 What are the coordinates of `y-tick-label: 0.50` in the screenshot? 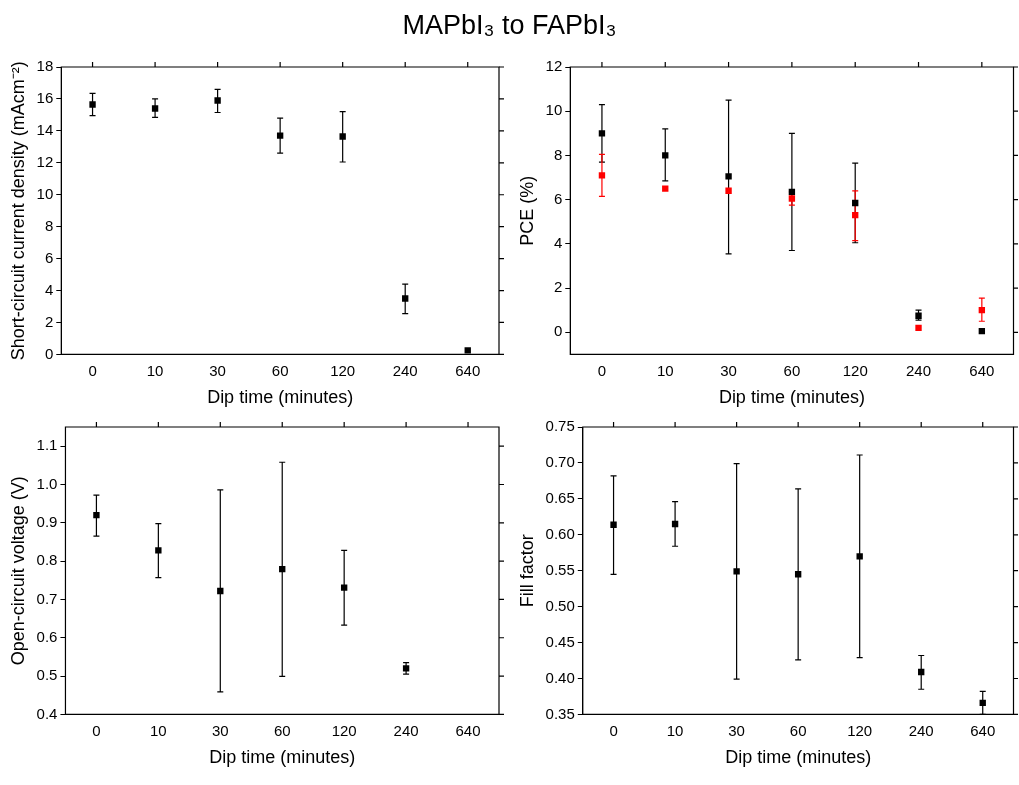 It's located at (560, 605).